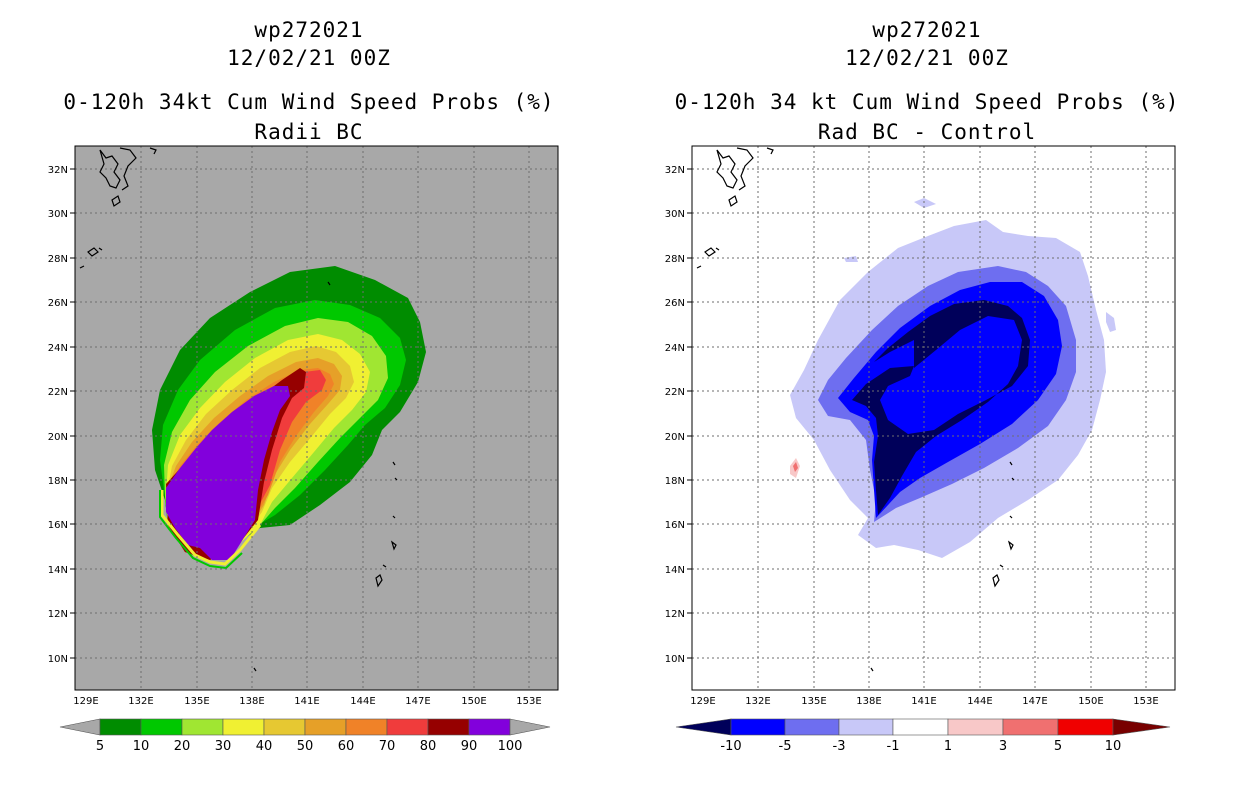 The width and height of the screenshot is (1236, 800). What do you see at coordinates (927, 30) in the screenshot?
I see `right-storm-id: wp272021` at bounding box center [927, 30].